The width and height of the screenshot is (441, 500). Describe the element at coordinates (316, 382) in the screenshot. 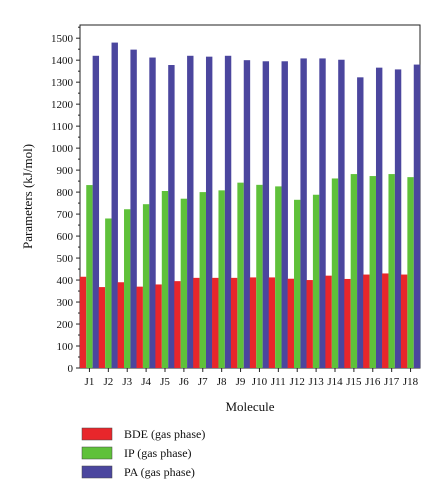

I see `x-tick-label: J13` at that location.